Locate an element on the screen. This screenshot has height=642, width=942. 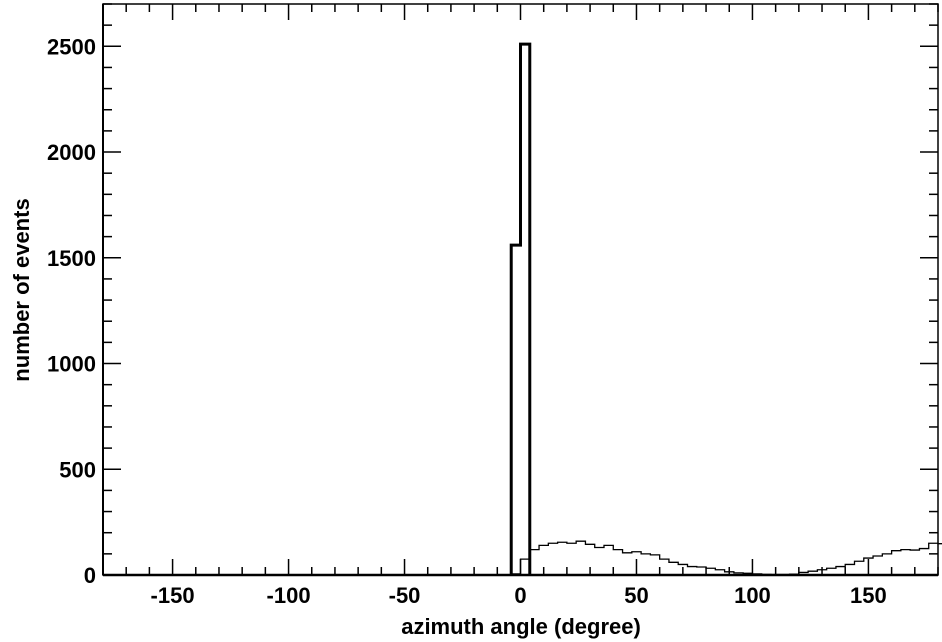
x-tick-label: -100 is located at coordinates (289, 595).